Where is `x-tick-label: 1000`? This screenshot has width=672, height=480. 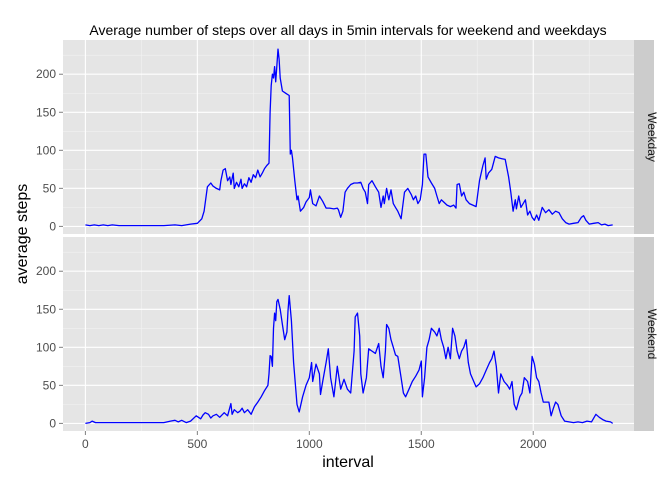
x-tick-label: 1000 is located at coordinates (309, 444).